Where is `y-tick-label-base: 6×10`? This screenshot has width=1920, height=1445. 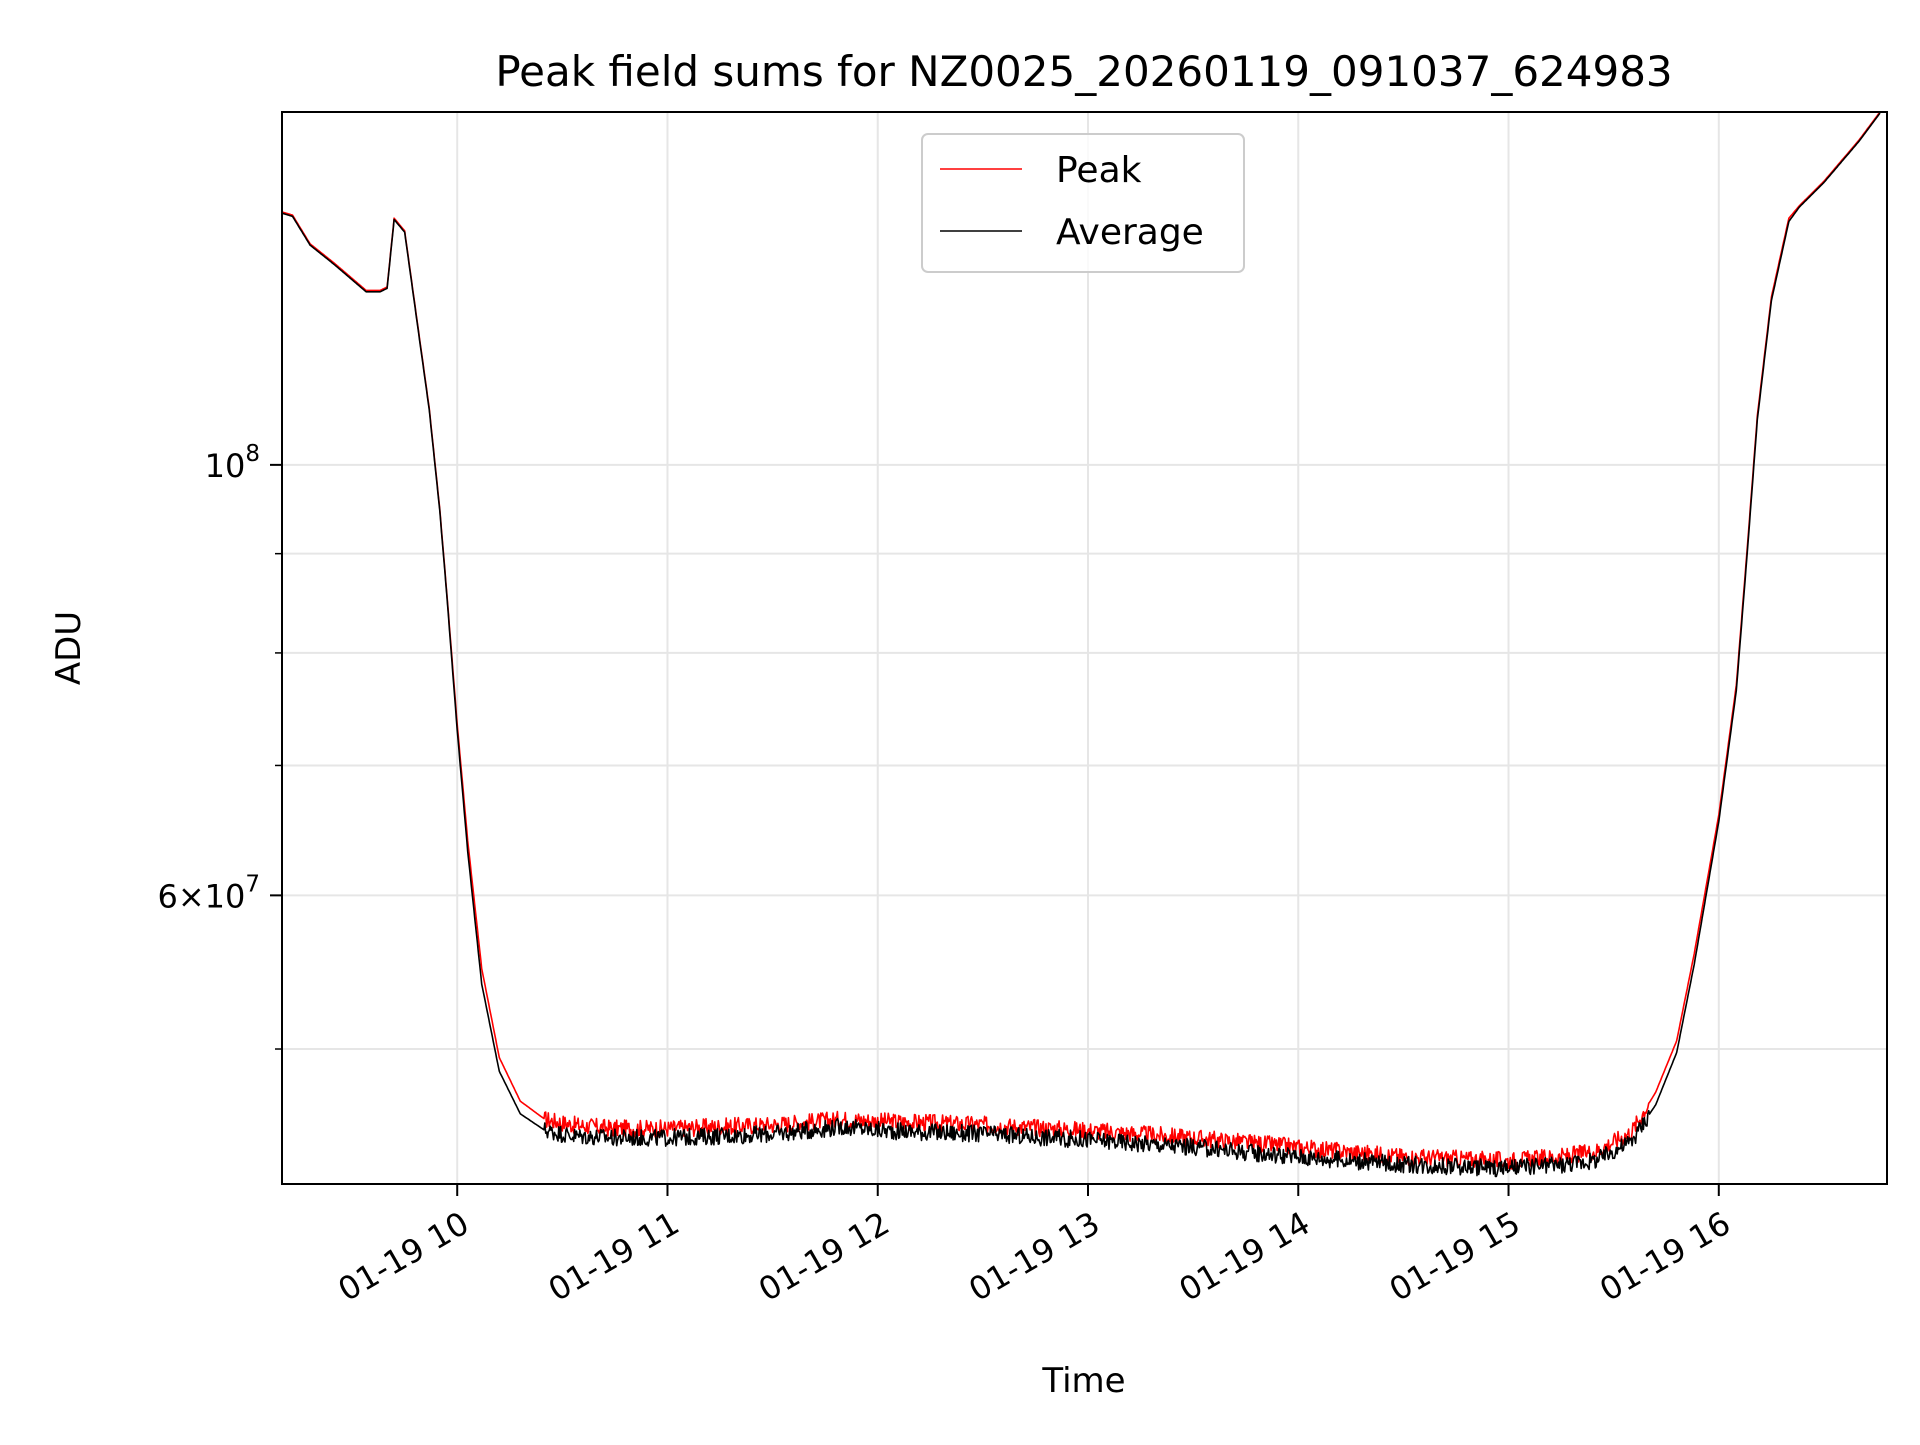
y-tick-label-base: 6×10 is located at coordinates (201, 896).